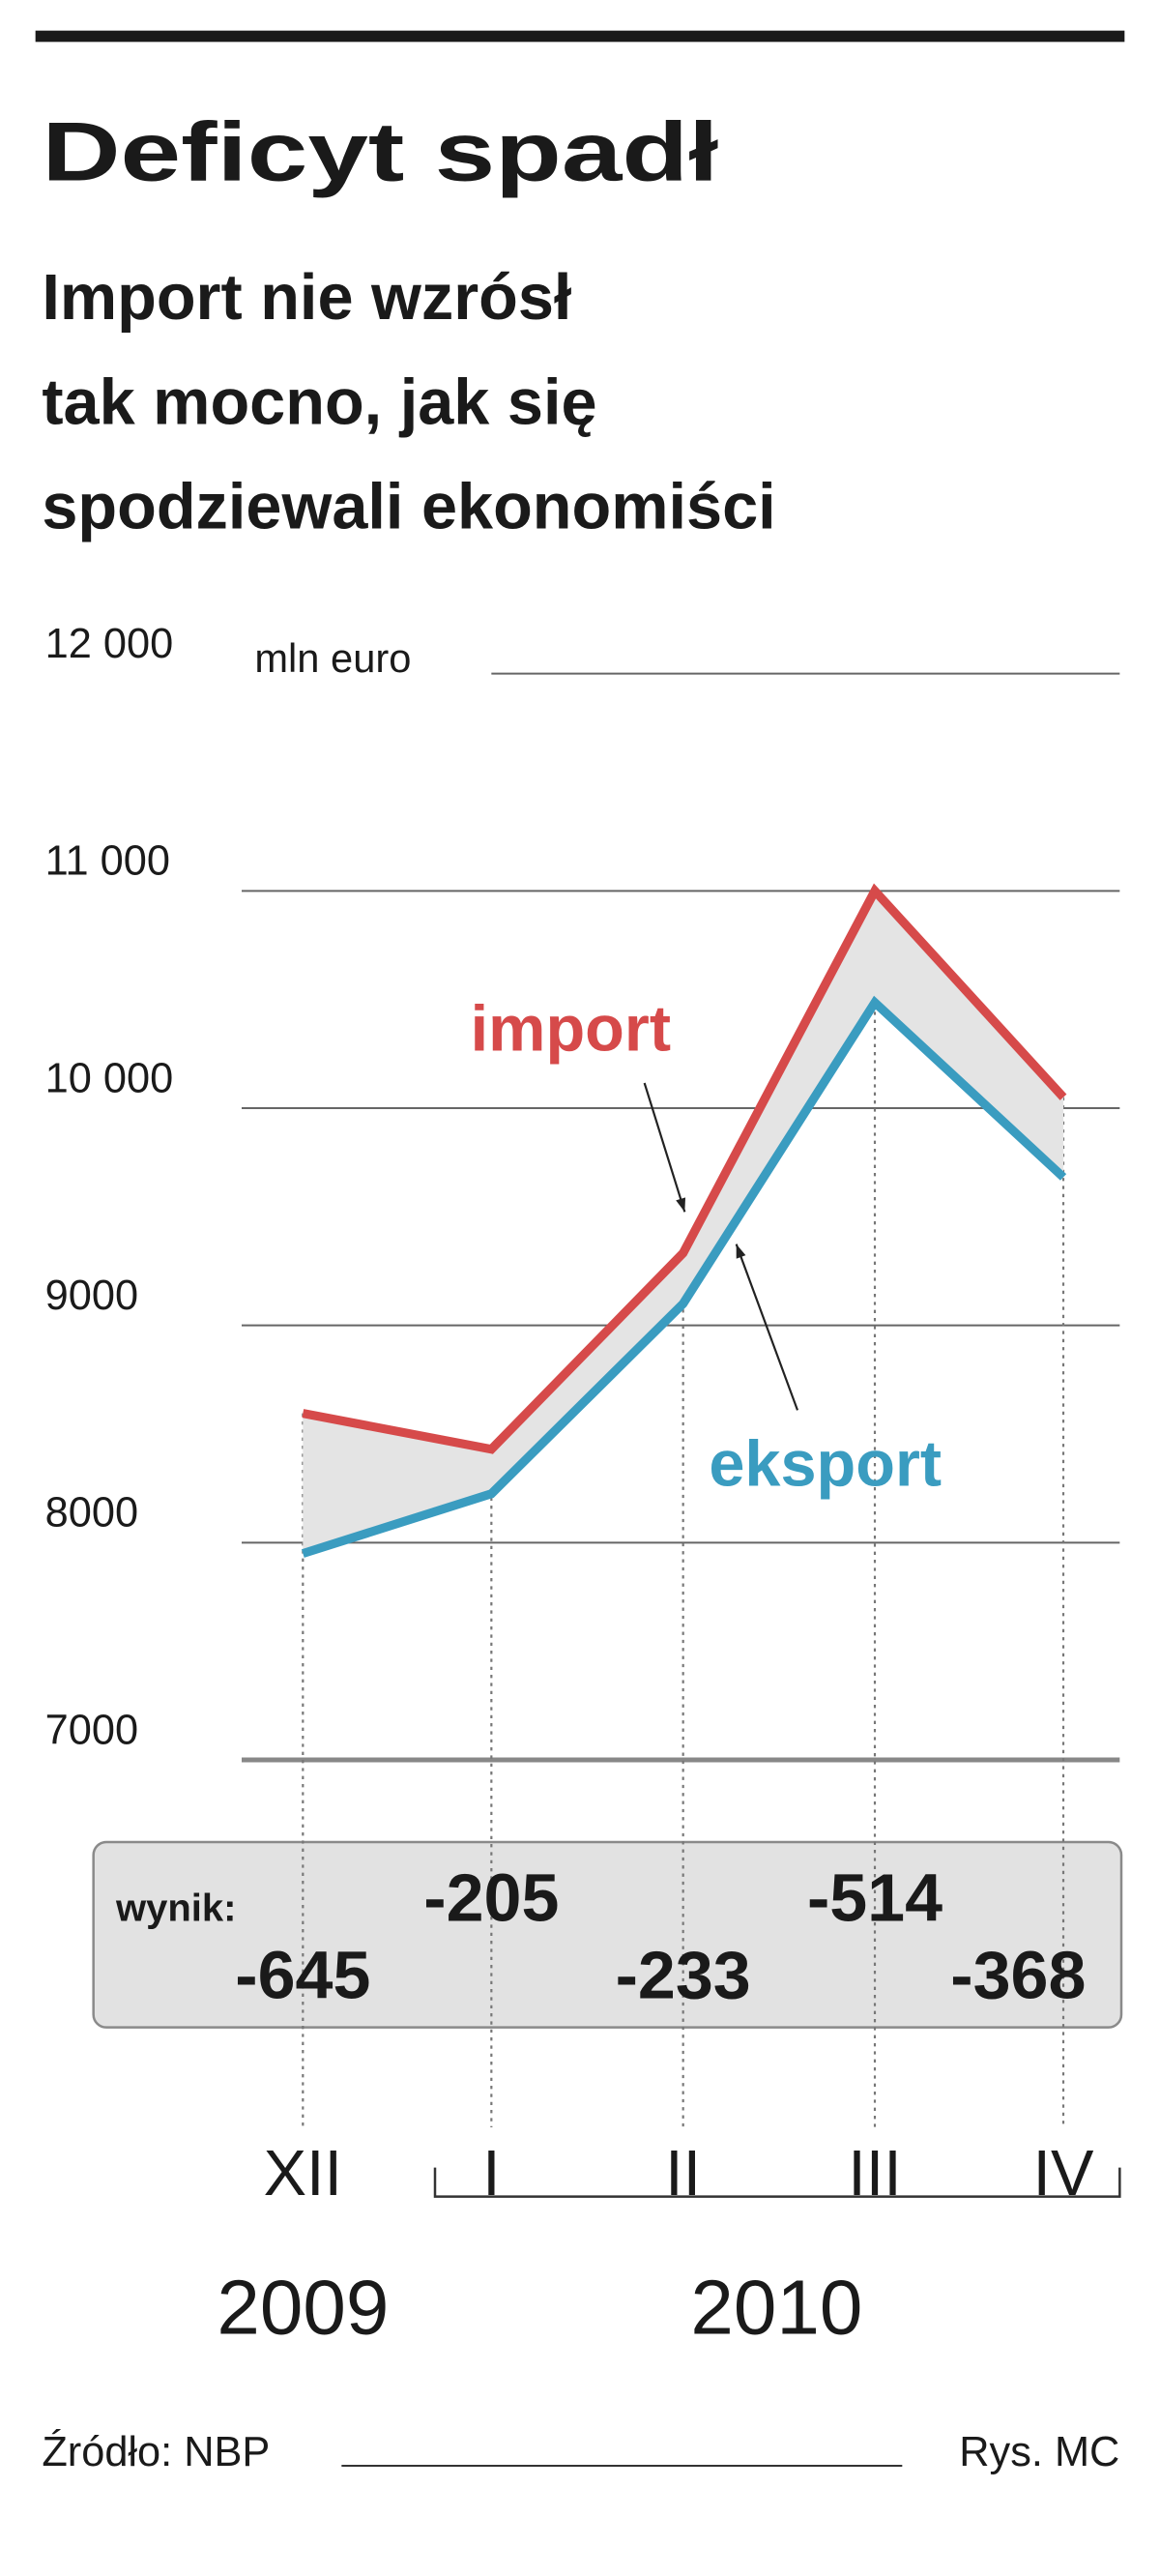  I want to click on x-tick-label: I, so click(492, 2174).